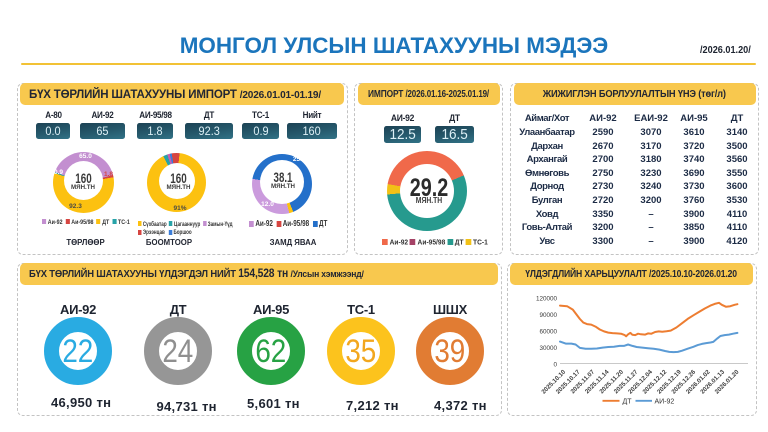 The image size is (768, 432). What do you see at coordinates (555, 365) in the screenshot?
I see `svg-text: 0` at bounding box center [555, 365].